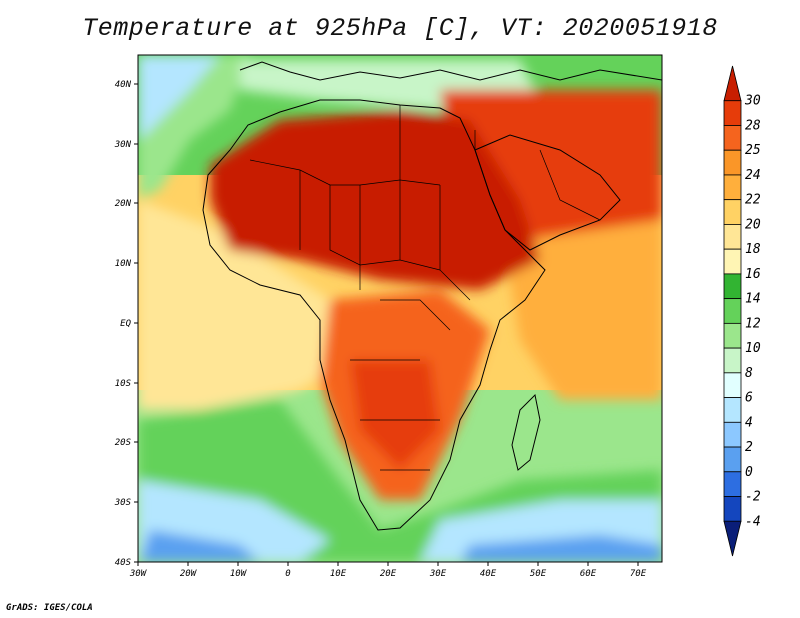  Describe the element at coordinates (123, 264) in the screenshot. I see `lat-label: 10N` at that location.